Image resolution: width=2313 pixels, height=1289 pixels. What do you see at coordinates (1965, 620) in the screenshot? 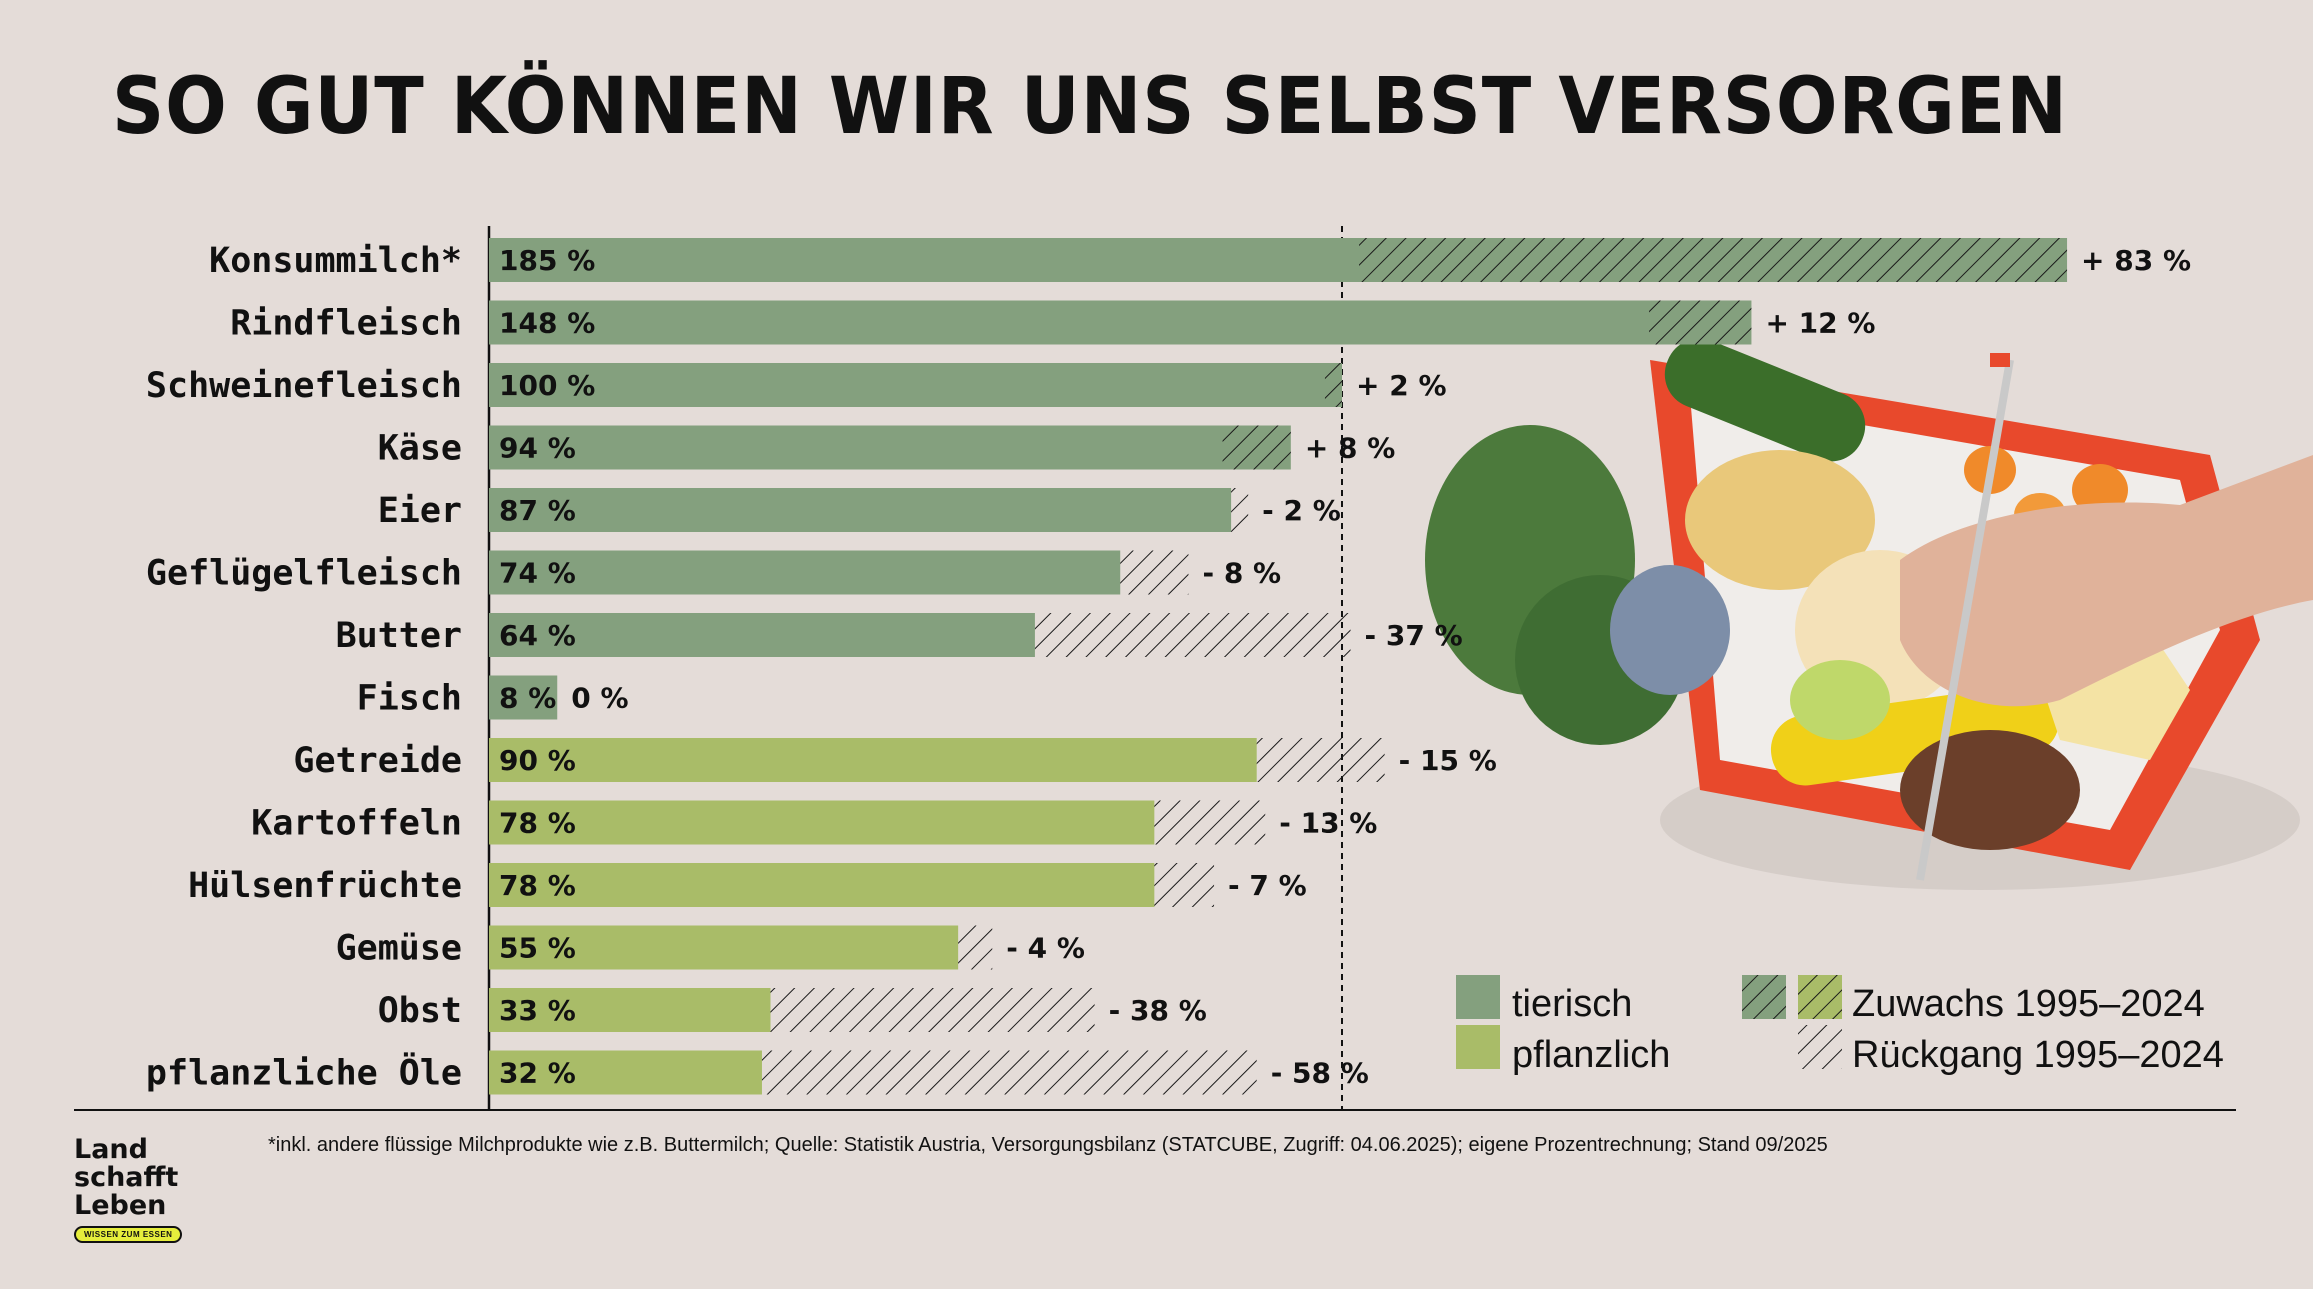
I see `basket-handle` at bounding box center [1965, 620].